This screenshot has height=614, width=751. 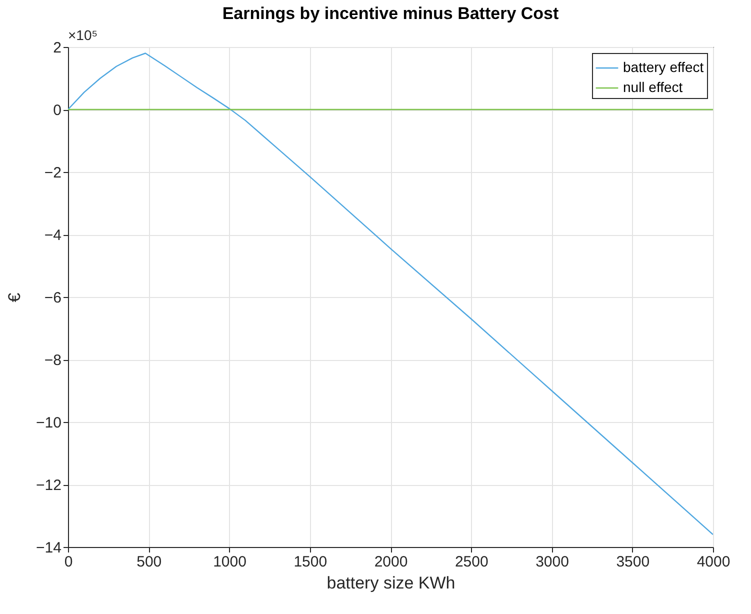 I want to click on x-tick-label: 2000, so click(x=391, y=562).